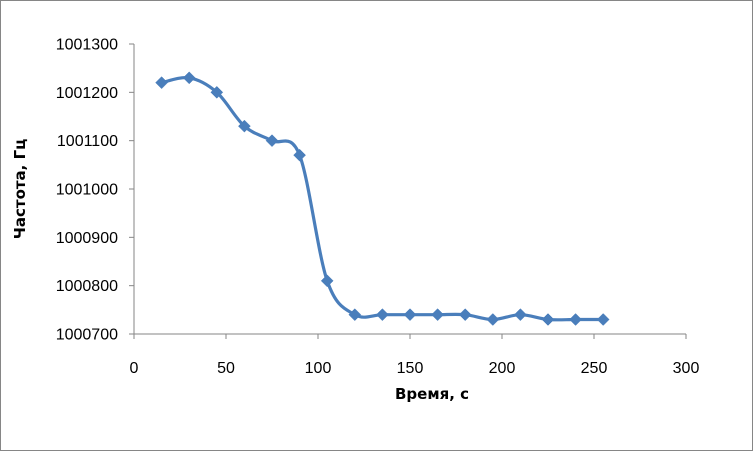 The height and width of the screenshot is (451, 753). What do you see at coordinates (87, 286) in the screenshot?
I see `y-tick-label: 1000800` at bounding box center [87, 286].